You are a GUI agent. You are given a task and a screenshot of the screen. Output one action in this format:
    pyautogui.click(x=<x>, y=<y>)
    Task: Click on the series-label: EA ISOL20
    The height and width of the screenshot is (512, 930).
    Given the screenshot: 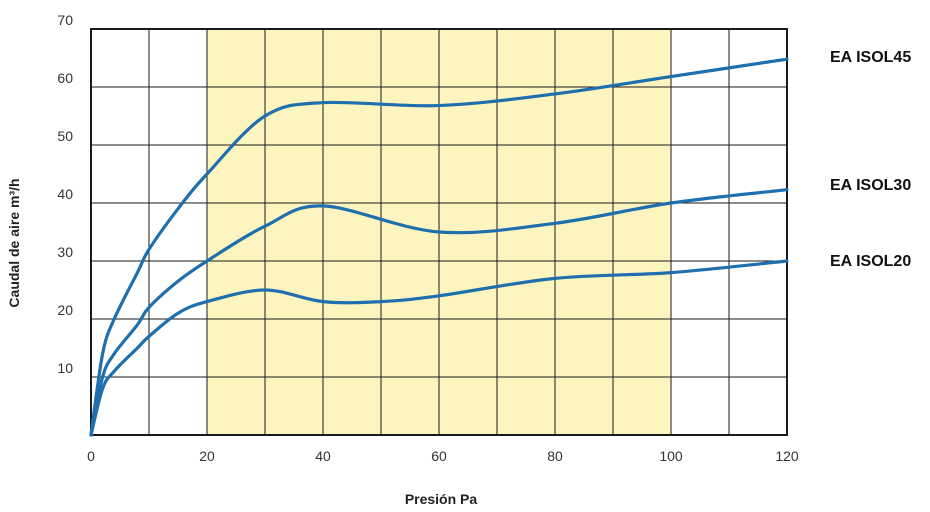 What is the action you would take?
    pyautogui.click(x=870, y=261)
    